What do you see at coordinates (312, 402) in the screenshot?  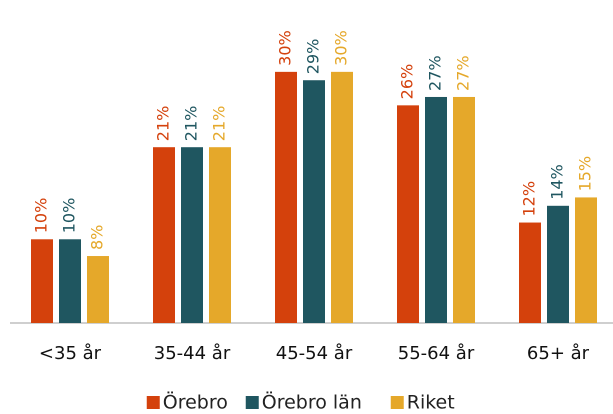 I see `legend-label: Örebro län` at bounding box center [312, 402].